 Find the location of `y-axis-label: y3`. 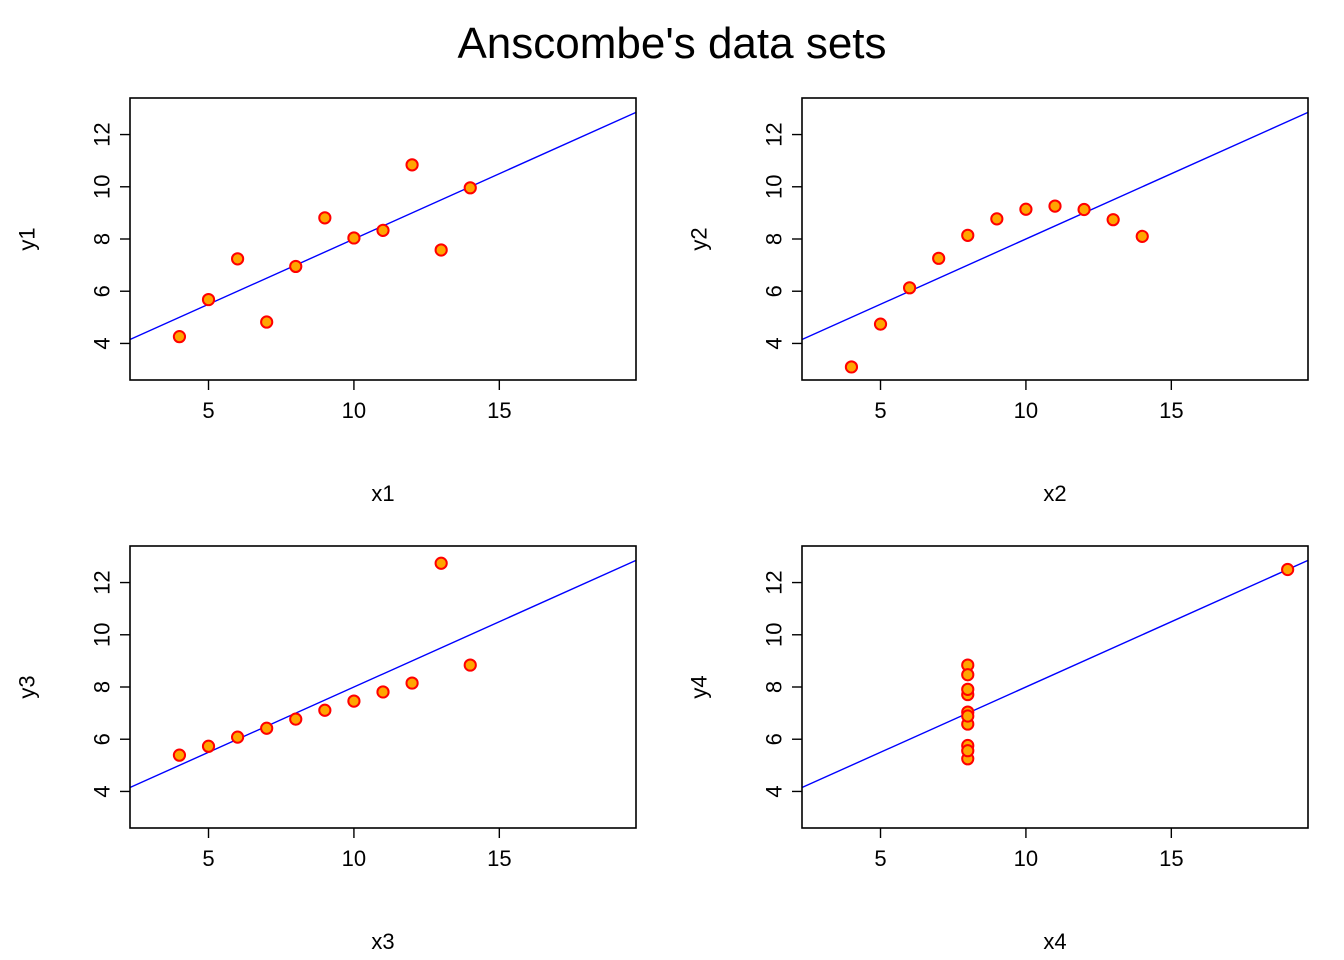

y-axis-label: y3 is located at coordinates (27, 686).